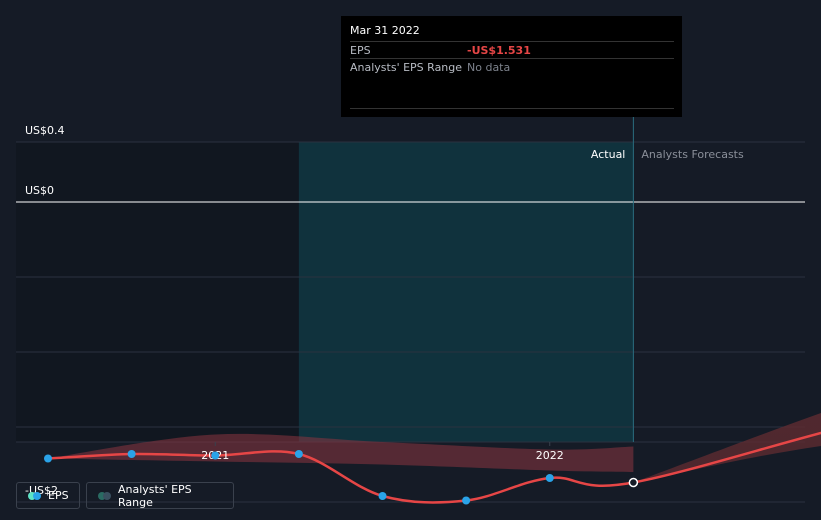  I want to click on forecast-label: Analysts Forecasts, so click(692, 154).